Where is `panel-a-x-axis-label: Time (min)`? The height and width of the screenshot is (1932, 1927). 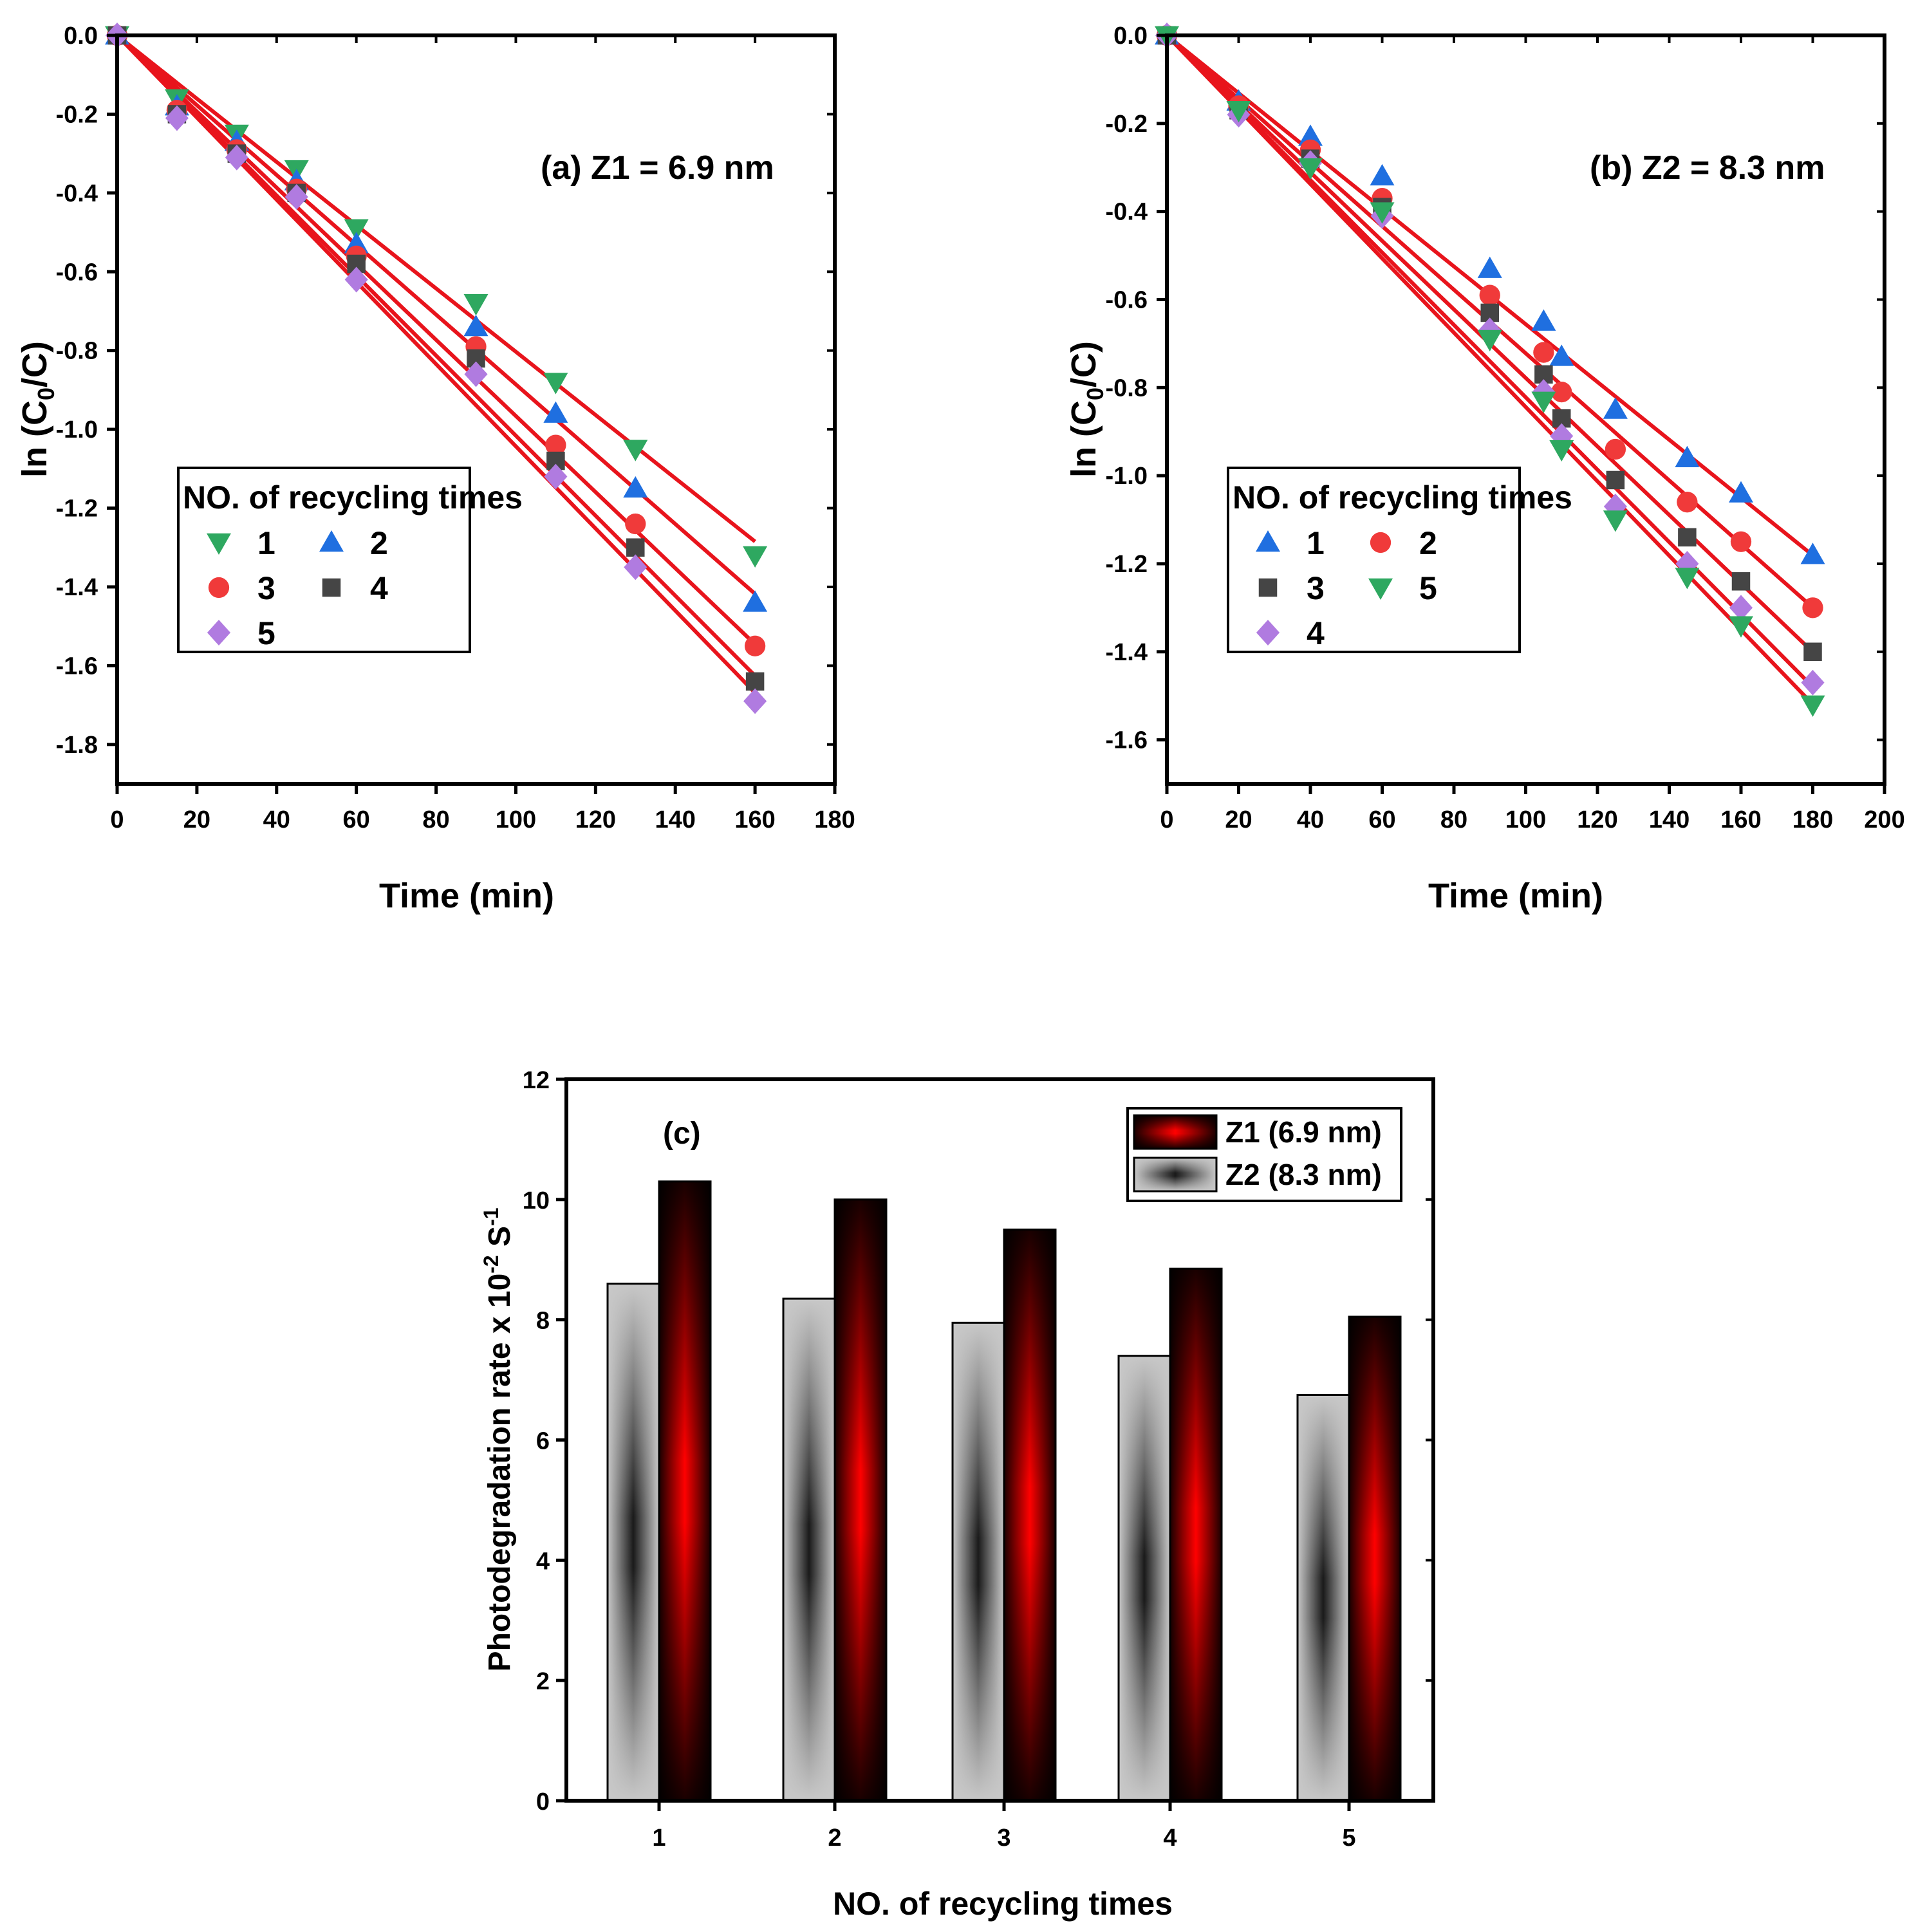 panel-a-x-axis-label: Time (min) is located at coordinates (466, 896).